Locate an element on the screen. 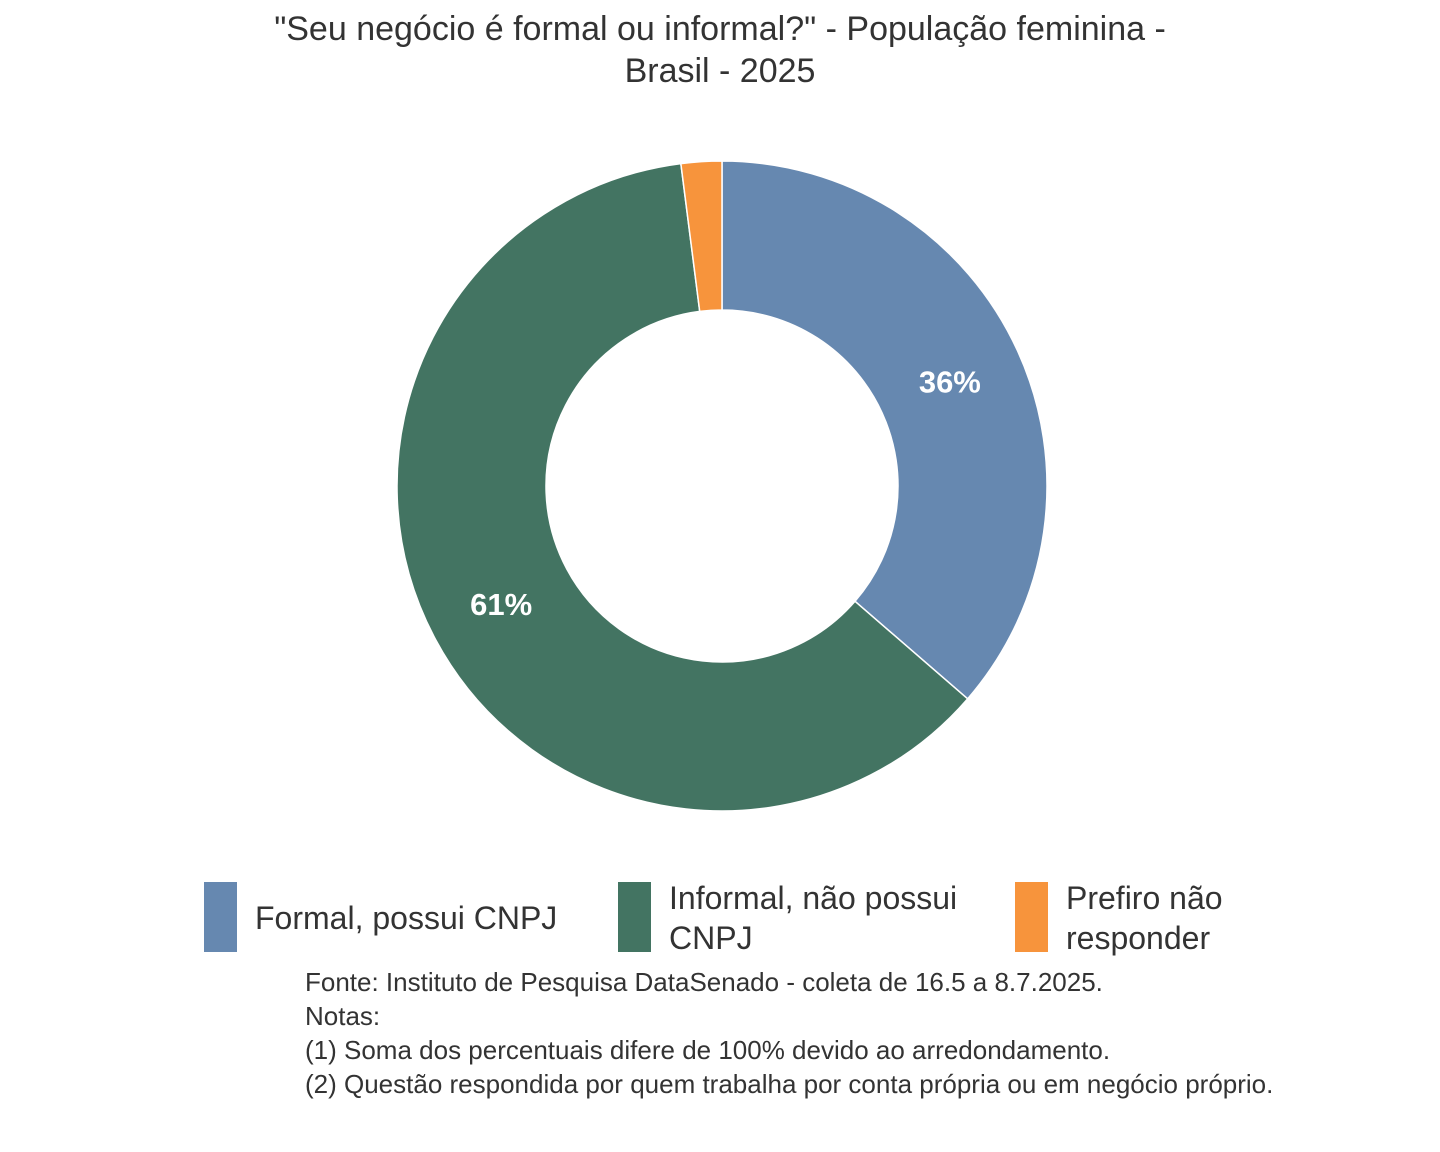 This screenshot has height=1152, width=1440. legend-label-informal-line-1: Informal, não possui is located at coordinates (813, 898).